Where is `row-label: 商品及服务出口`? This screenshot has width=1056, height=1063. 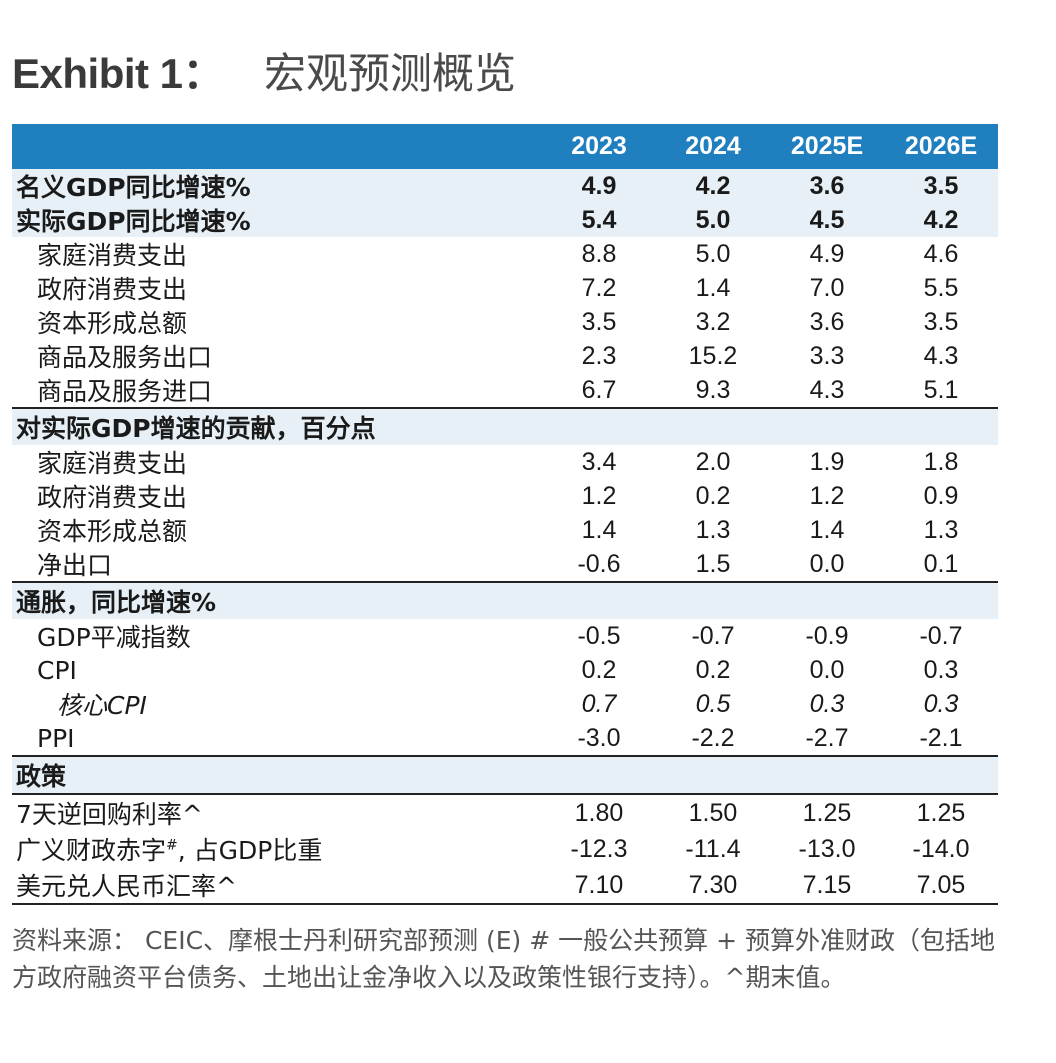 row-label: 商品及服务出口 is located at coordinates (125, 357).